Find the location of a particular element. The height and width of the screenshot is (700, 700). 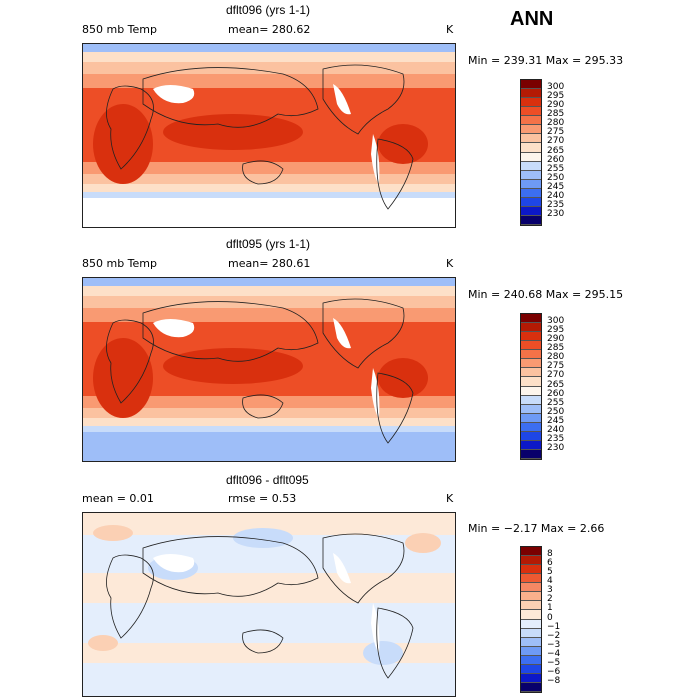

colorbar-tick-label: 290 is located at coordinates (556, 339).